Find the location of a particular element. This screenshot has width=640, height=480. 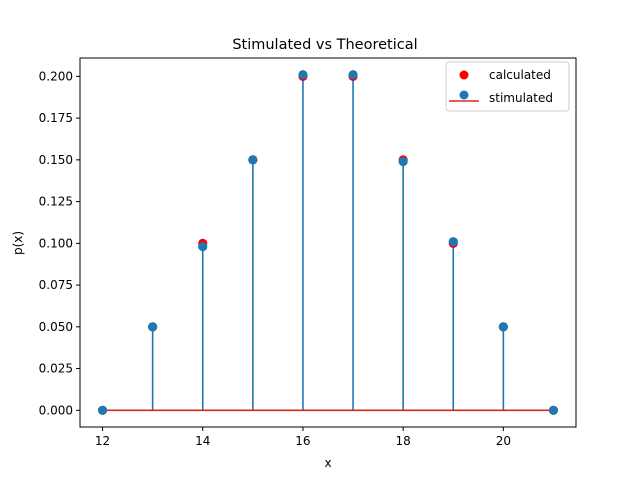

legend: calculated stimulated is located at coordinates (507, 86).